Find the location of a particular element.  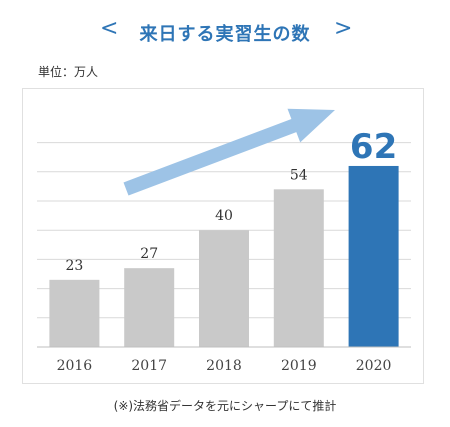

value-label-2020: 62 is located at coordinates (373, 147).